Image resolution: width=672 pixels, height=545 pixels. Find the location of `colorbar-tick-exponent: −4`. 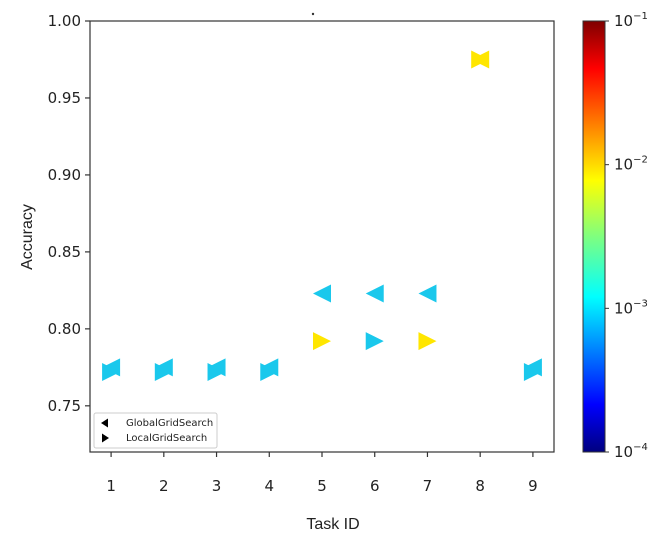

colorbar-tick-exponent: −4 is located at coordinates (640, 447).